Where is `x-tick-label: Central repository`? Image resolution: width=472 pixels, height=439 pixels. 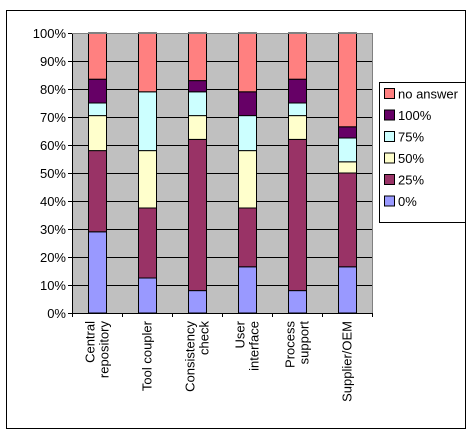 x-tick-label: Central repository is located at coordinates (97, 350).